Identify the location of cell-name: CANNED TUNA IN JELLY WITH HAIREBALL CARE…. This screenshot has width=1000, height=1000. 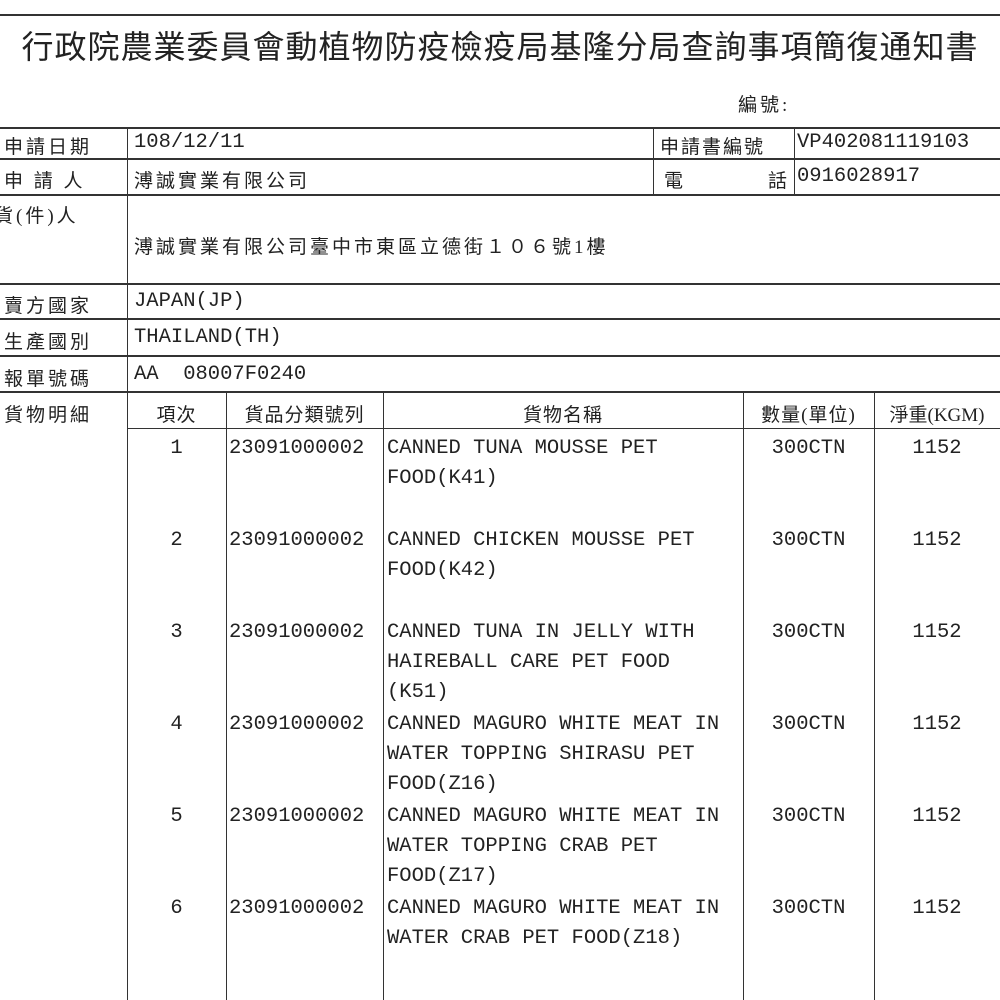
(541, 662).